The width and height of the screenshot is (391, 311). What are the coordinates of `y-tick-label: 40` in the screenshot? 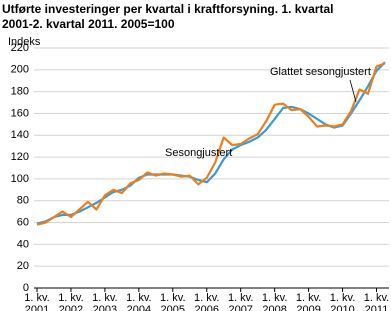 It's located at (23, 244).